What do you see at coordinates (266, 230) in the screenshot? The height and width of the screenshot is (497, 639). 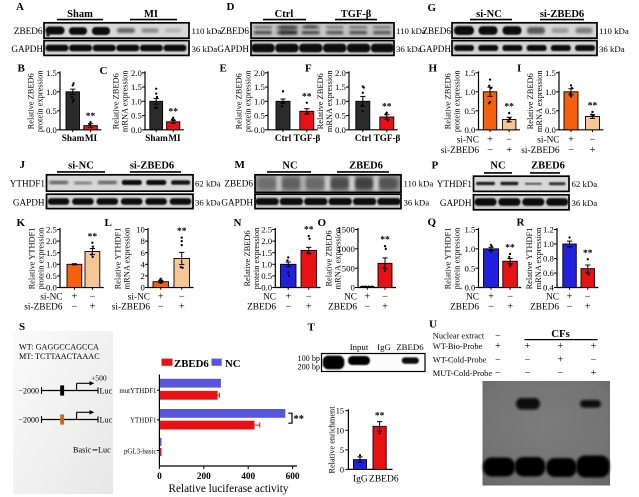 I see `svg-text: 2.5` at bounding box center [266, 230].